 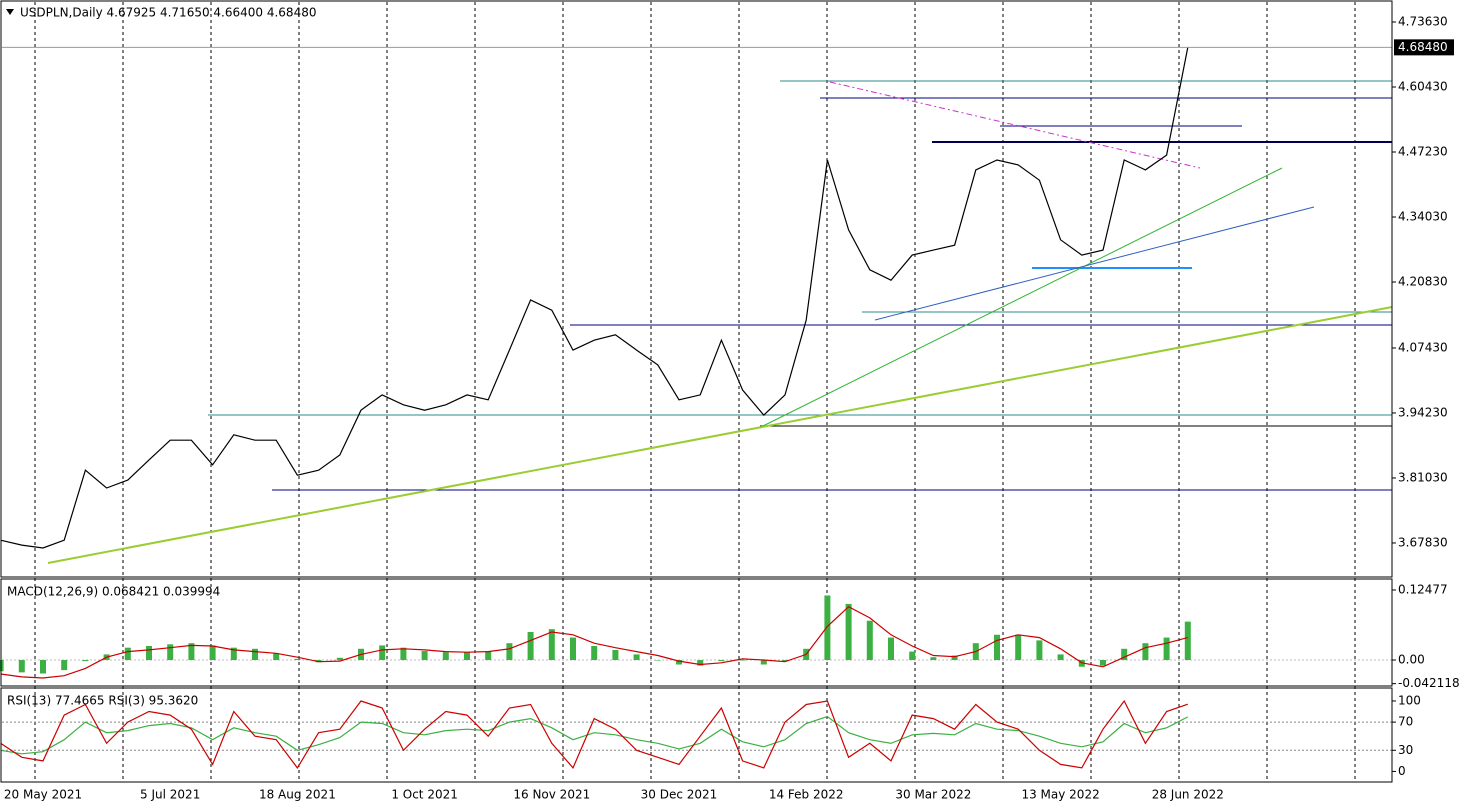 I want to click on y-tick-label: 70, so click(x=1405, y=722).